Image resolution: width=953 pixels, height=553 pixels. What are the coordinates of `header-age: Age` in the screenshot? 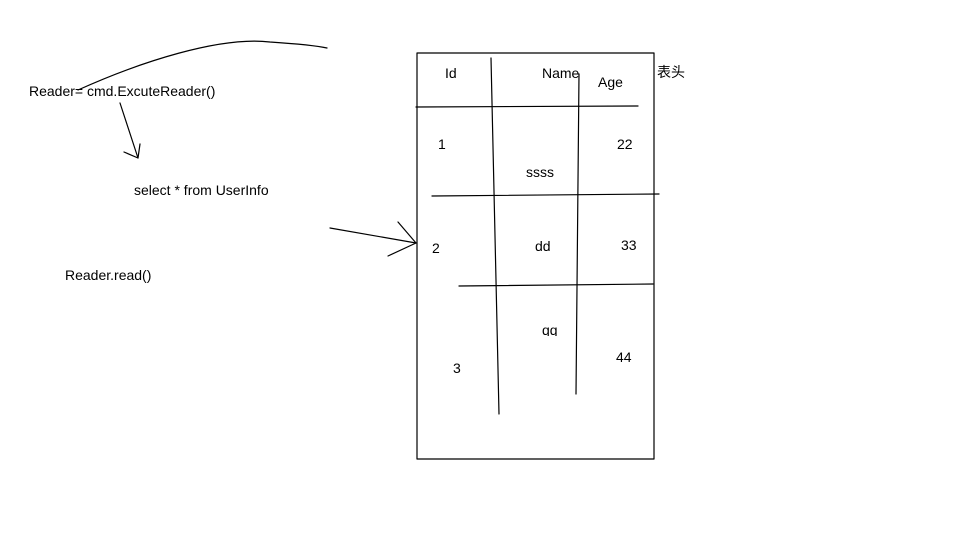 It's located at (610, 82).